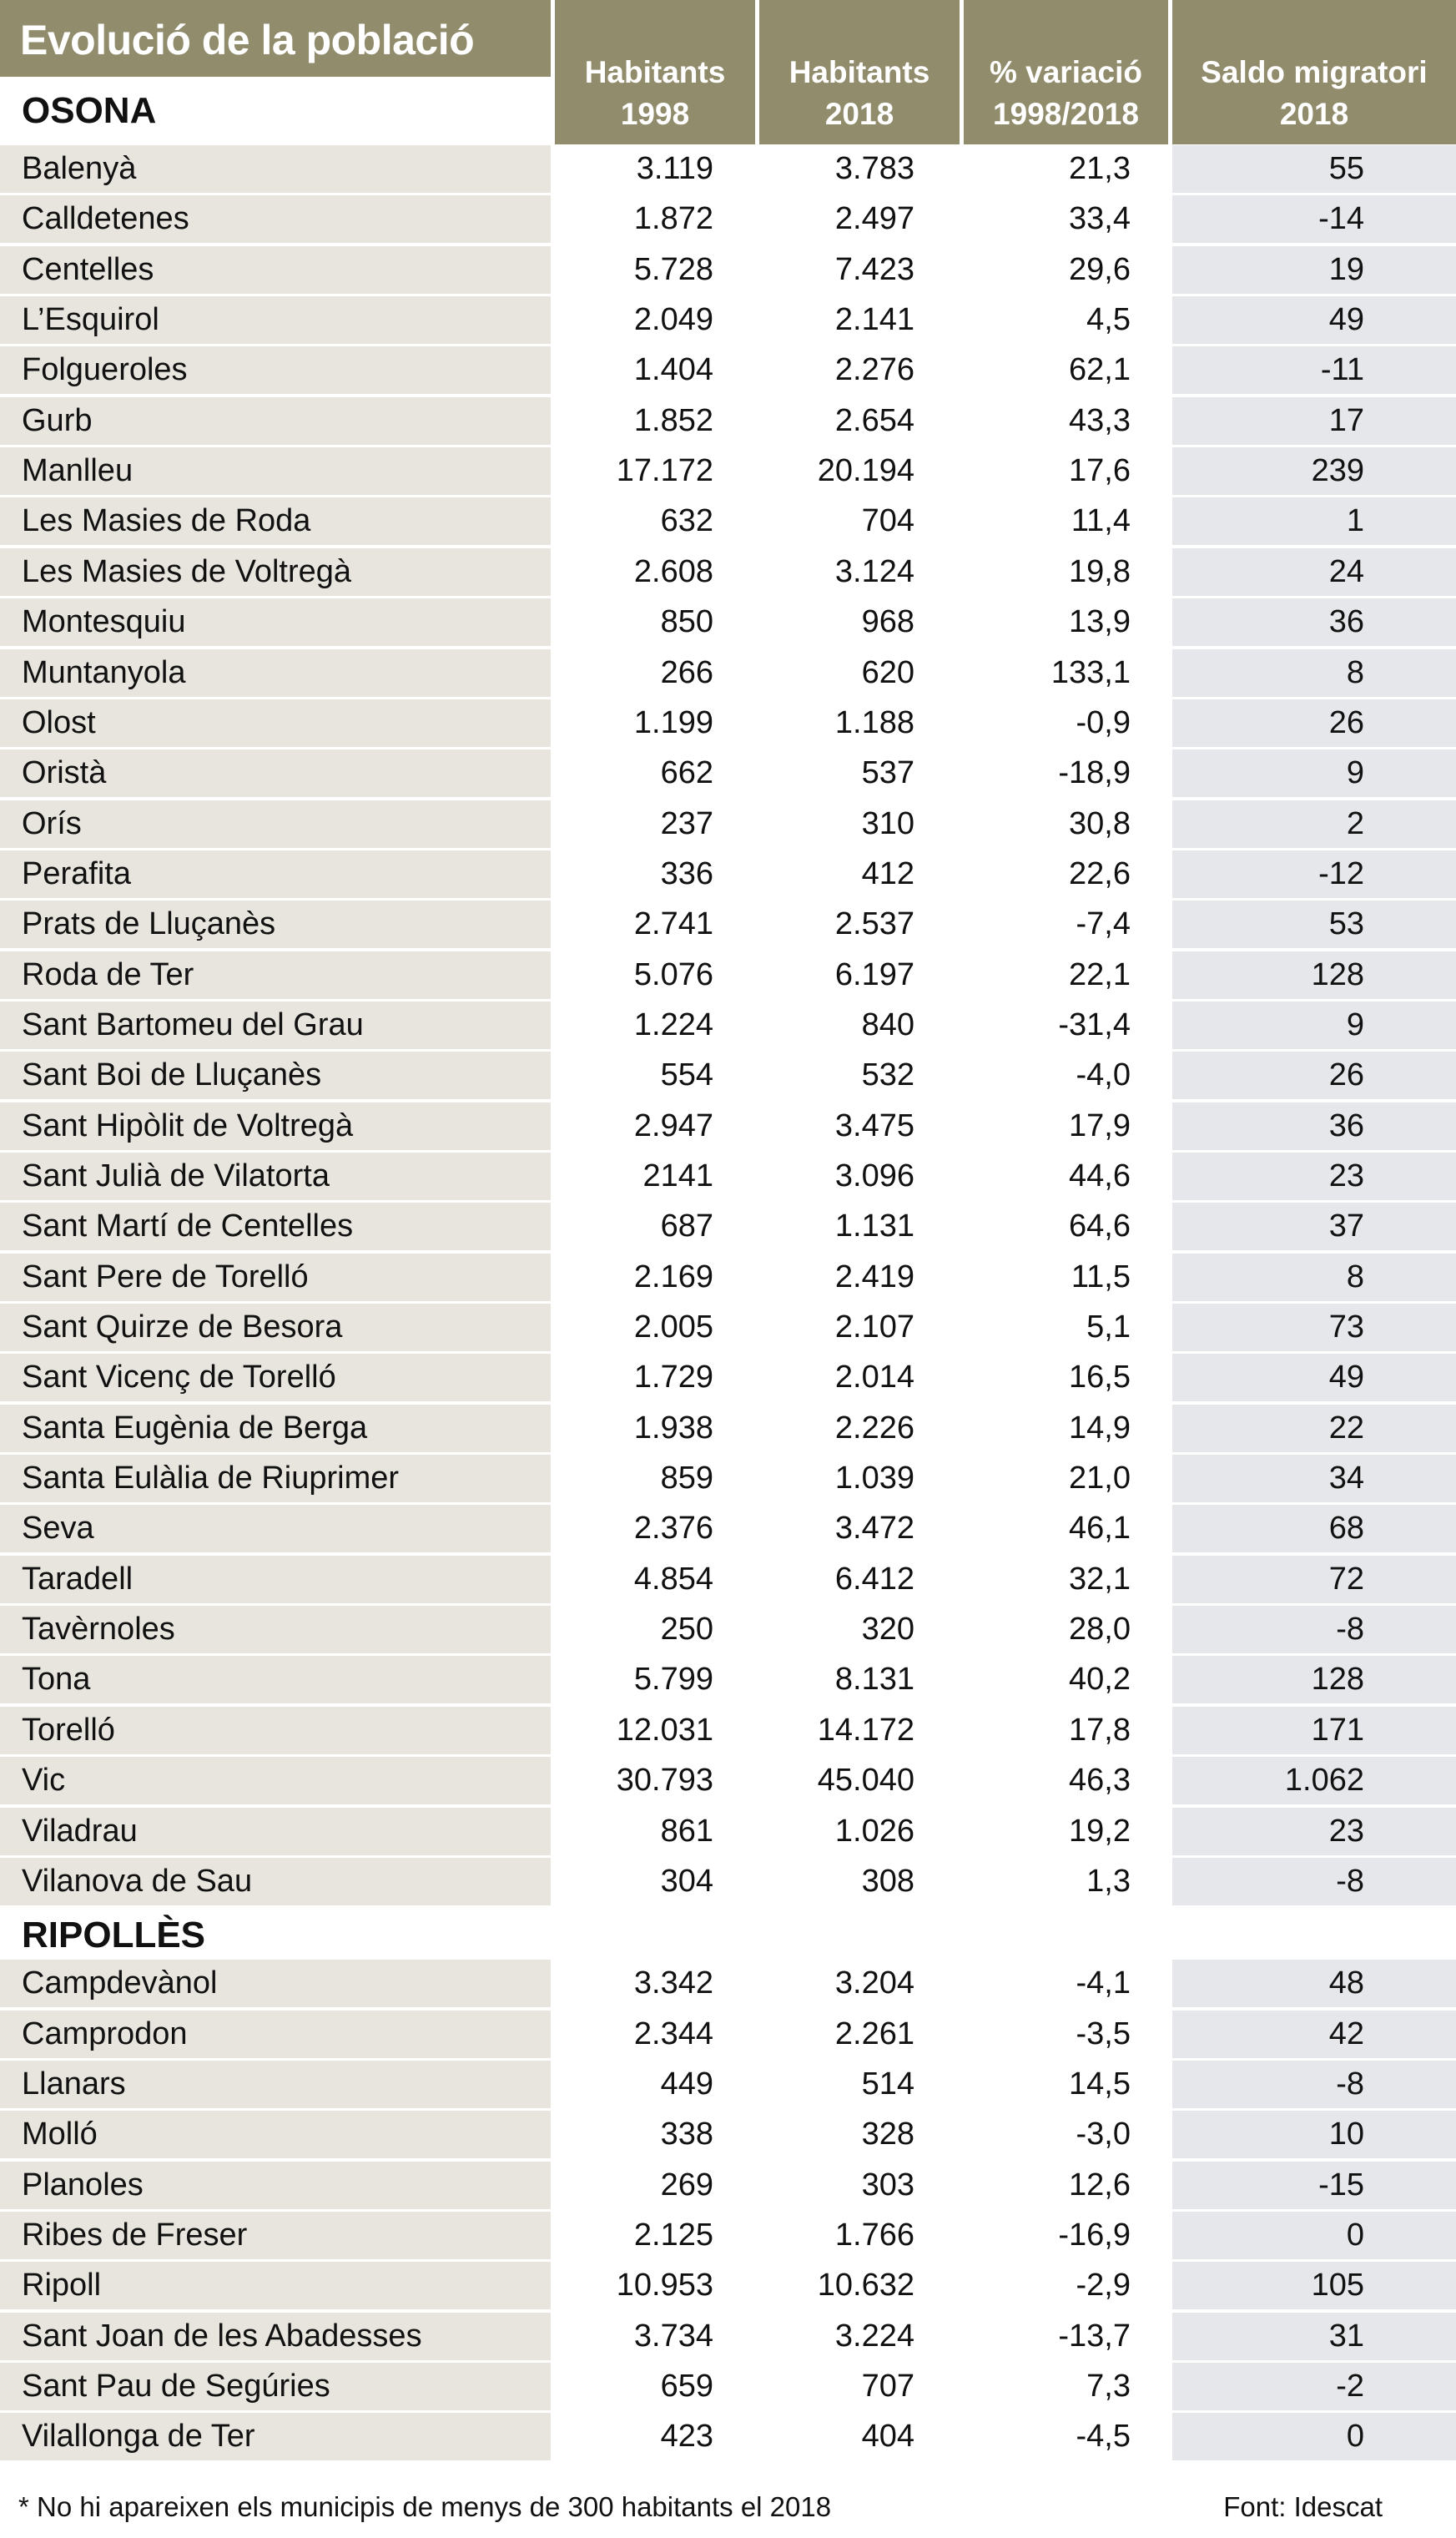  Describe the element at coordinates (1100, 1780) in the screenshot. I see `variacio-value: 46,3` at that location.